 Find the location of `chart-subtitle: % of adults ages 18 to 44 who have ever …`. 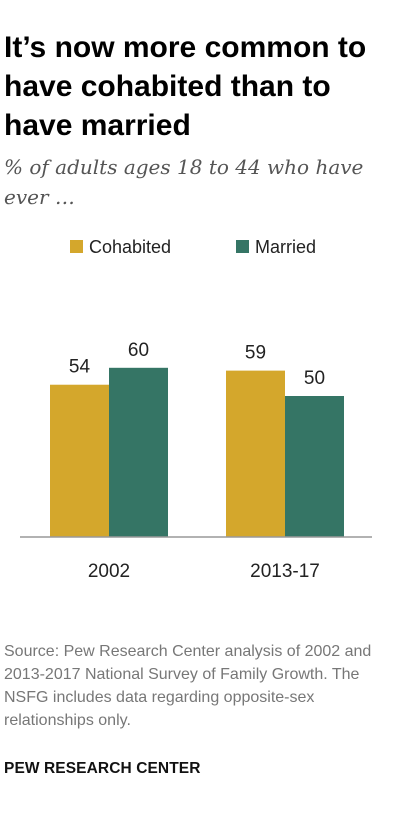

chart-subtitle: % of adults ages 18 to 44 who have ever … is located at coordinates (184, 182).